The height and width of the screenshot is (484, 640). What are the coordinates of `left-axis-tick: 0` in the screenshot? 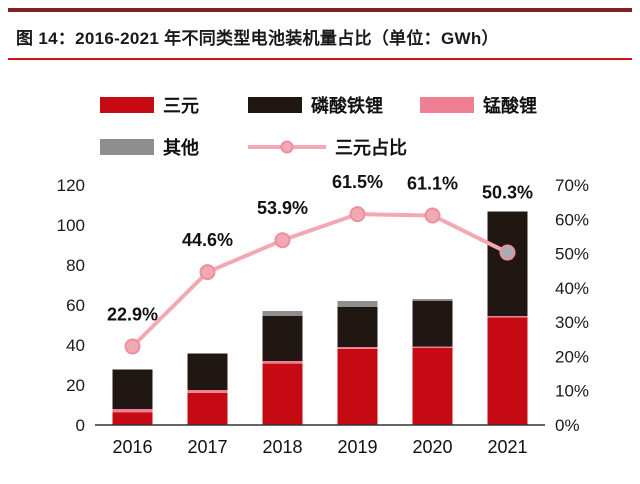 It's located at (80, 425).